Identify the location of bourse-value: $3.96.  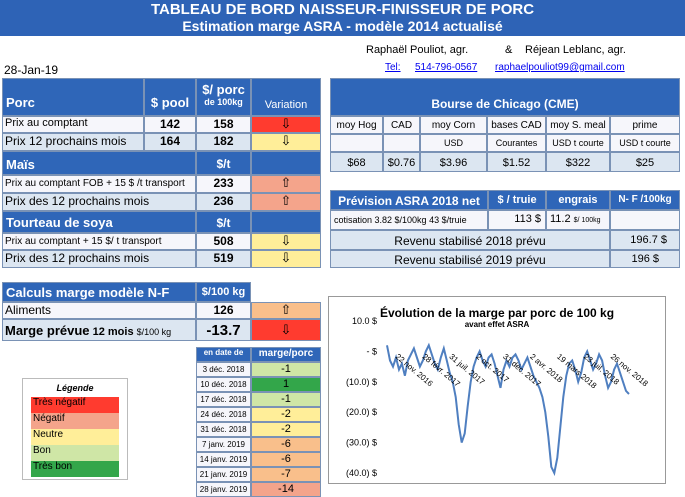
(453, 162).